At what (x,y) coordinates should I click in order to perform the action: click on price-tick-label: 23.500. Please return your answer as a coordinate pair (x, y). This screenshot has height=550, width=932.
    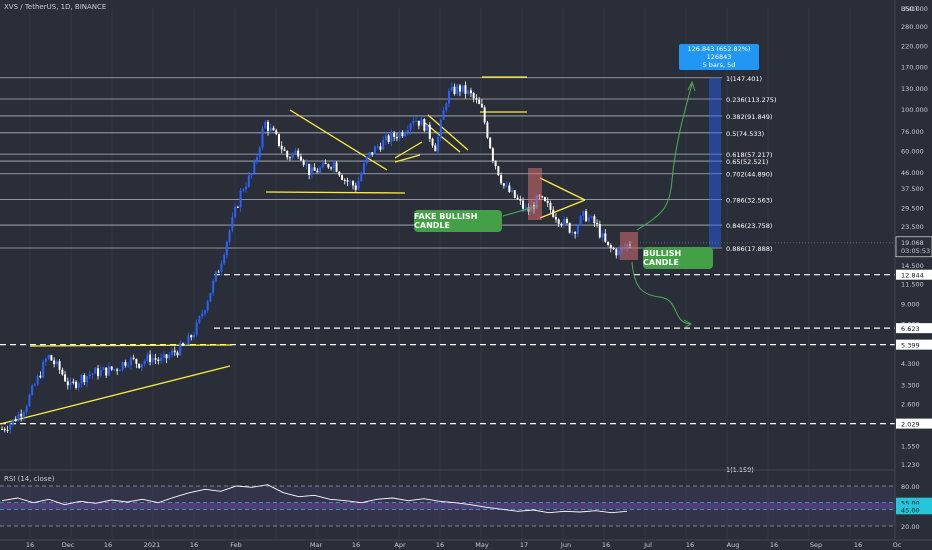
    Looking at the image, I should click on (912, 227).